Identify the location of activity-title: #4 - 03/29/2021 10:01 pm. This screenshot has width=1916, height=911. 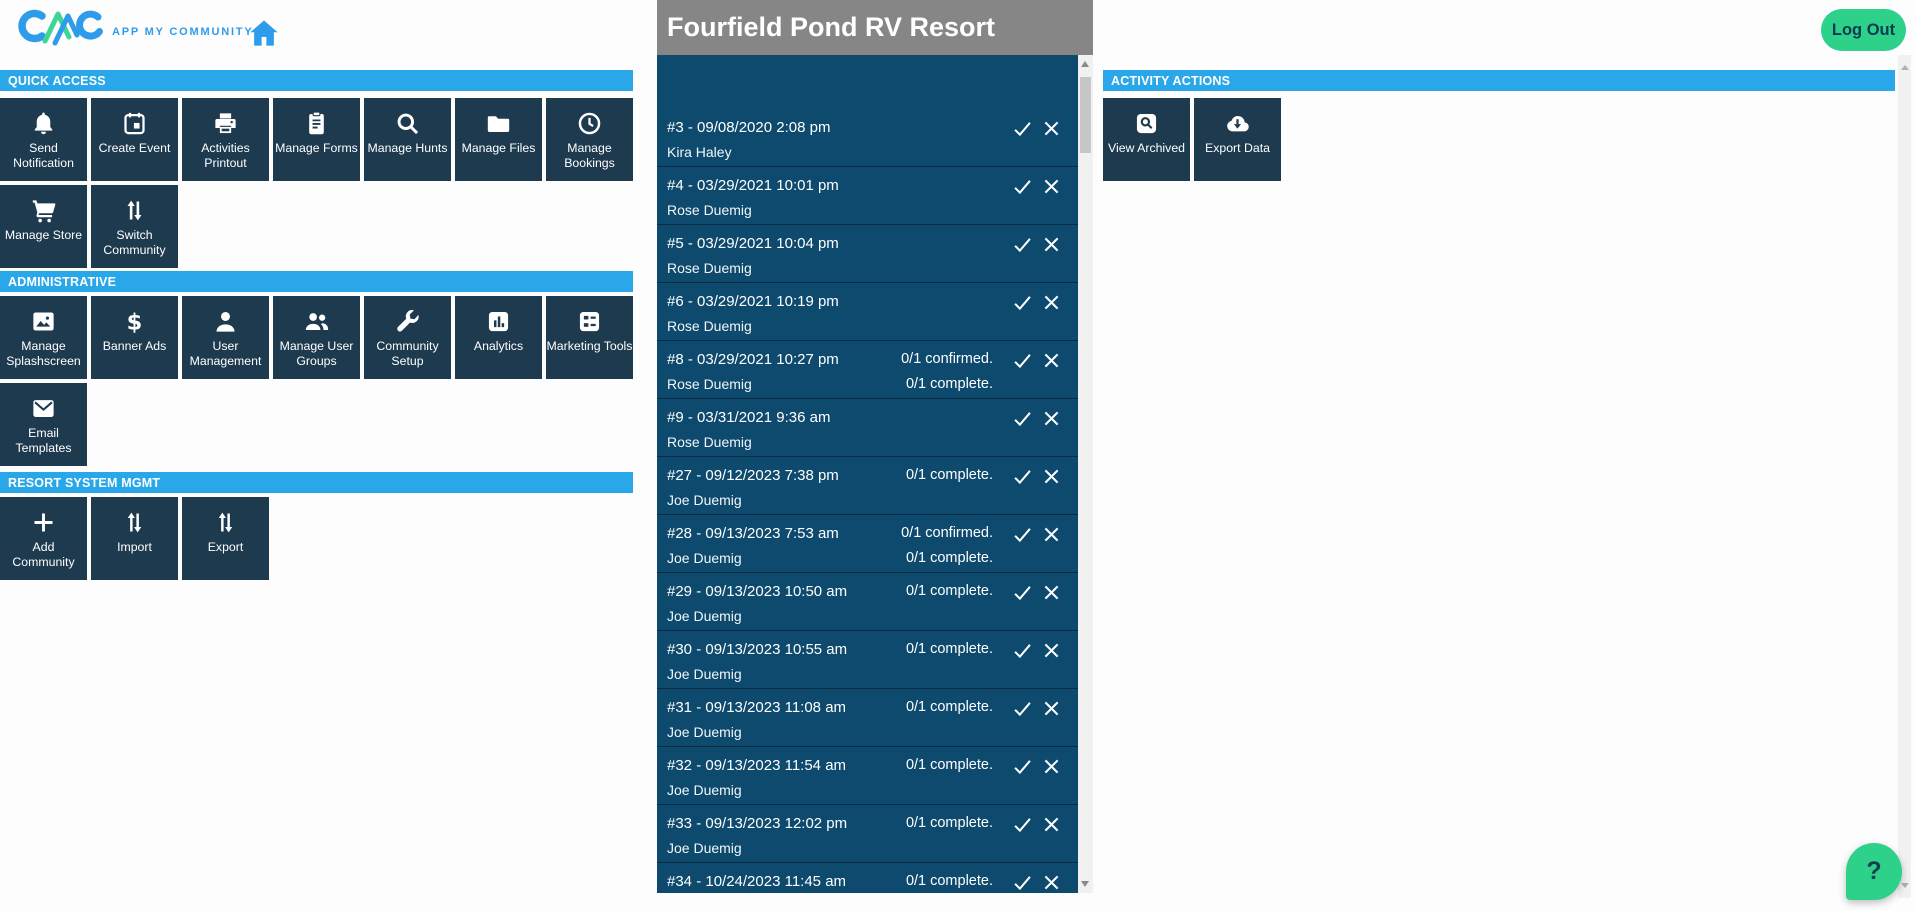
(753, 185).